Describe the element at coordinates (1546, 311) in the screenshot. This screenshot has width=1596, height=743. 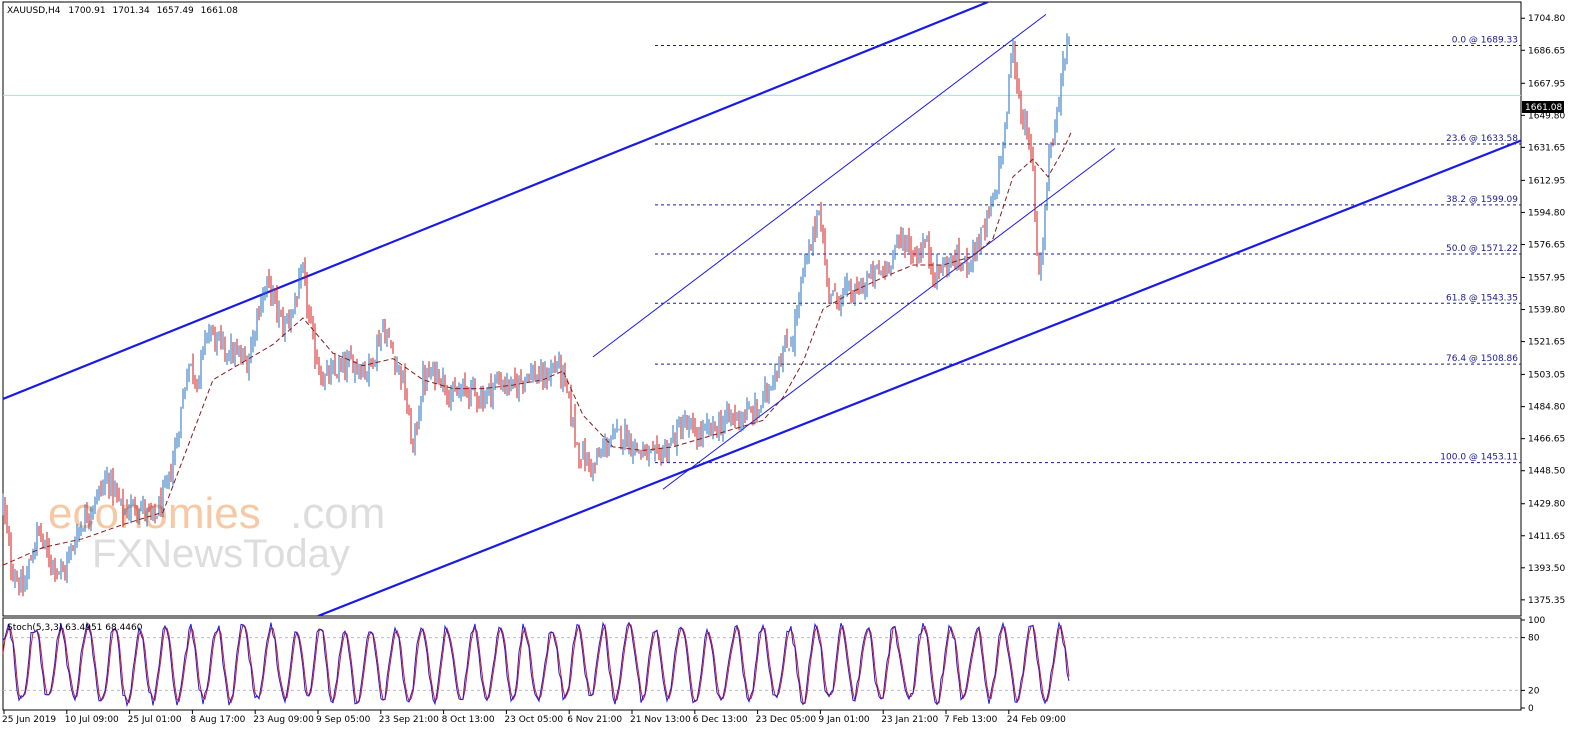
I see `price-tick-label: 1539.80` at that location.